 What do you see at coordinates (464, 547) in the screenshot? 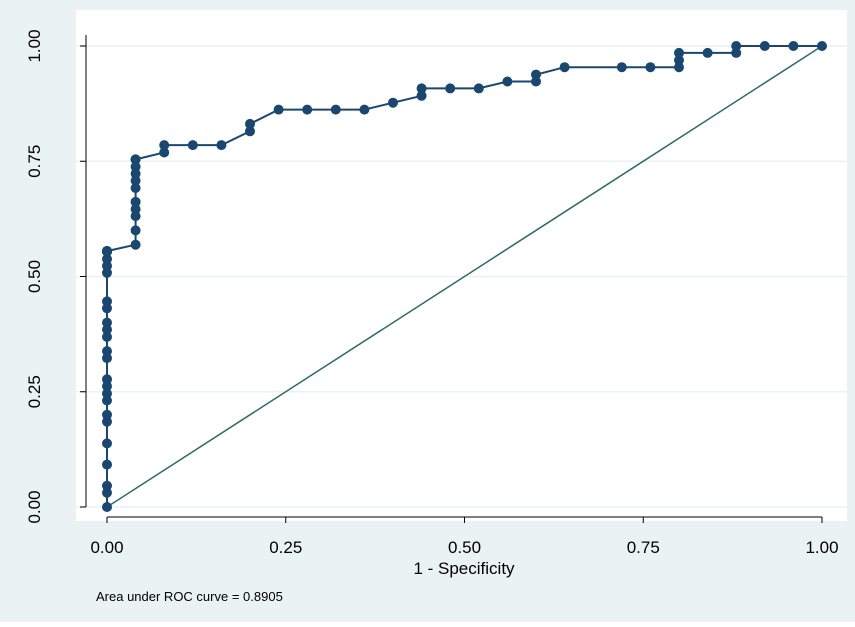
I see `x-tick-label-2: 0.50` at bounding box center [464, 547].